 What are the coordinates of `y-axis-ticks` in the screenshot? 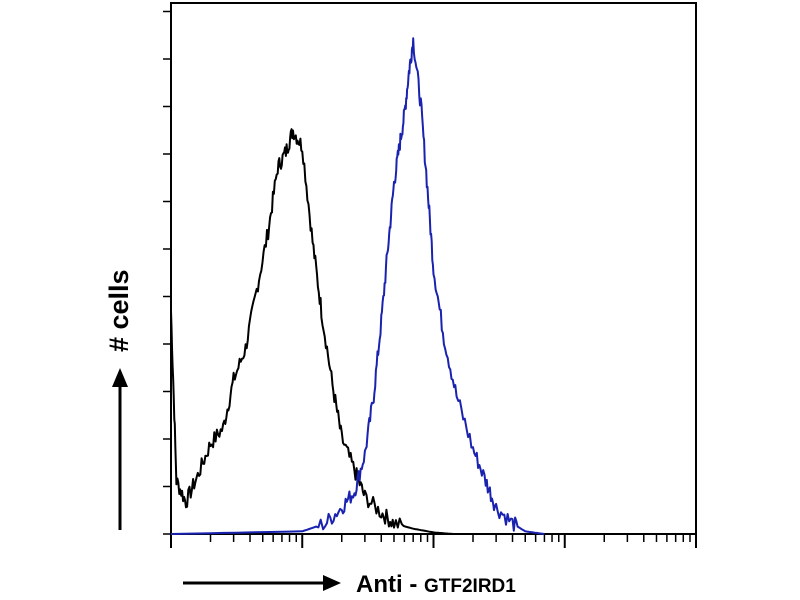 It's located at (167, 272).